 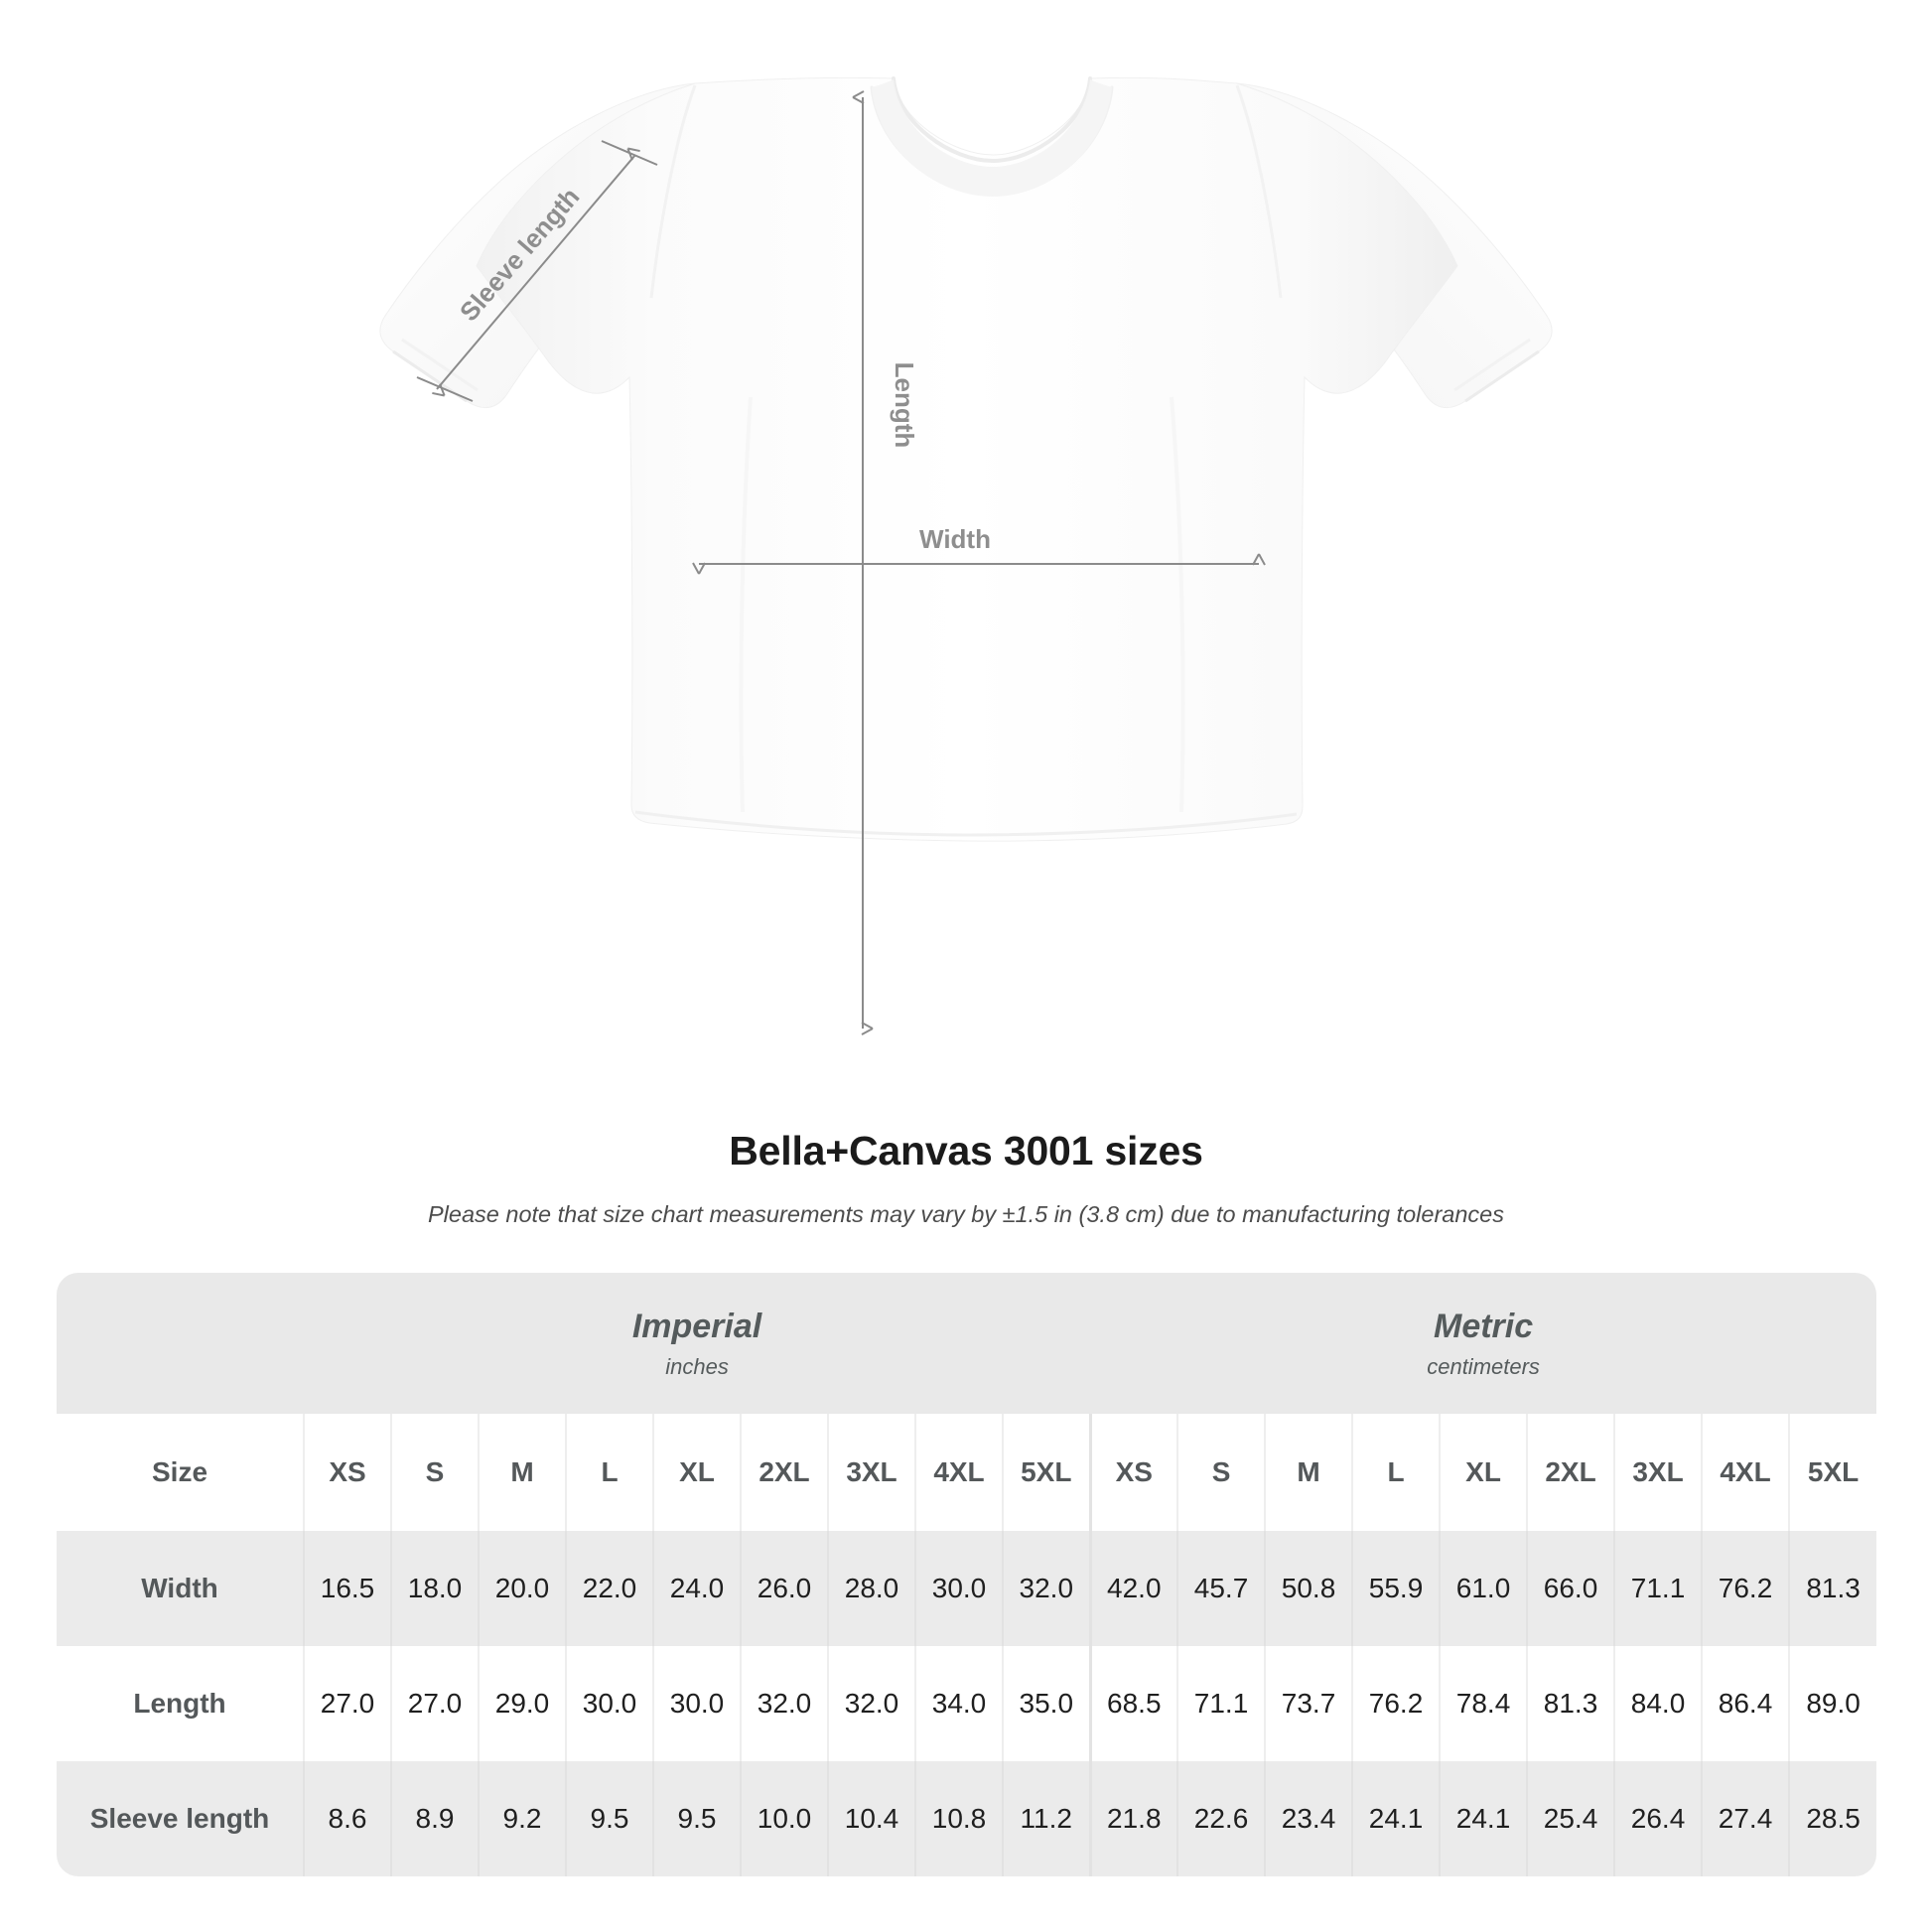 What do you see at coordinates (1133, 1703) in the screenshot?
I see `cell-length-metric-xs: 68.5` at bounding box center [1133, 1703].